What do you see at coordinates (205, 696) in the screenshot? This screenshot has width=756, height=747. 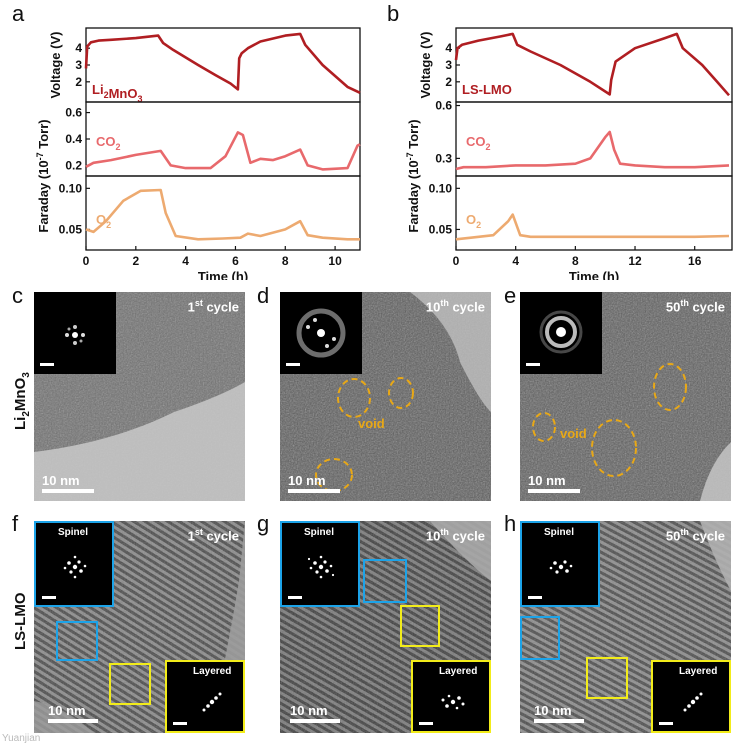 I see `fft-inset-layered-f: Layered` at bounding box center [205, 696].